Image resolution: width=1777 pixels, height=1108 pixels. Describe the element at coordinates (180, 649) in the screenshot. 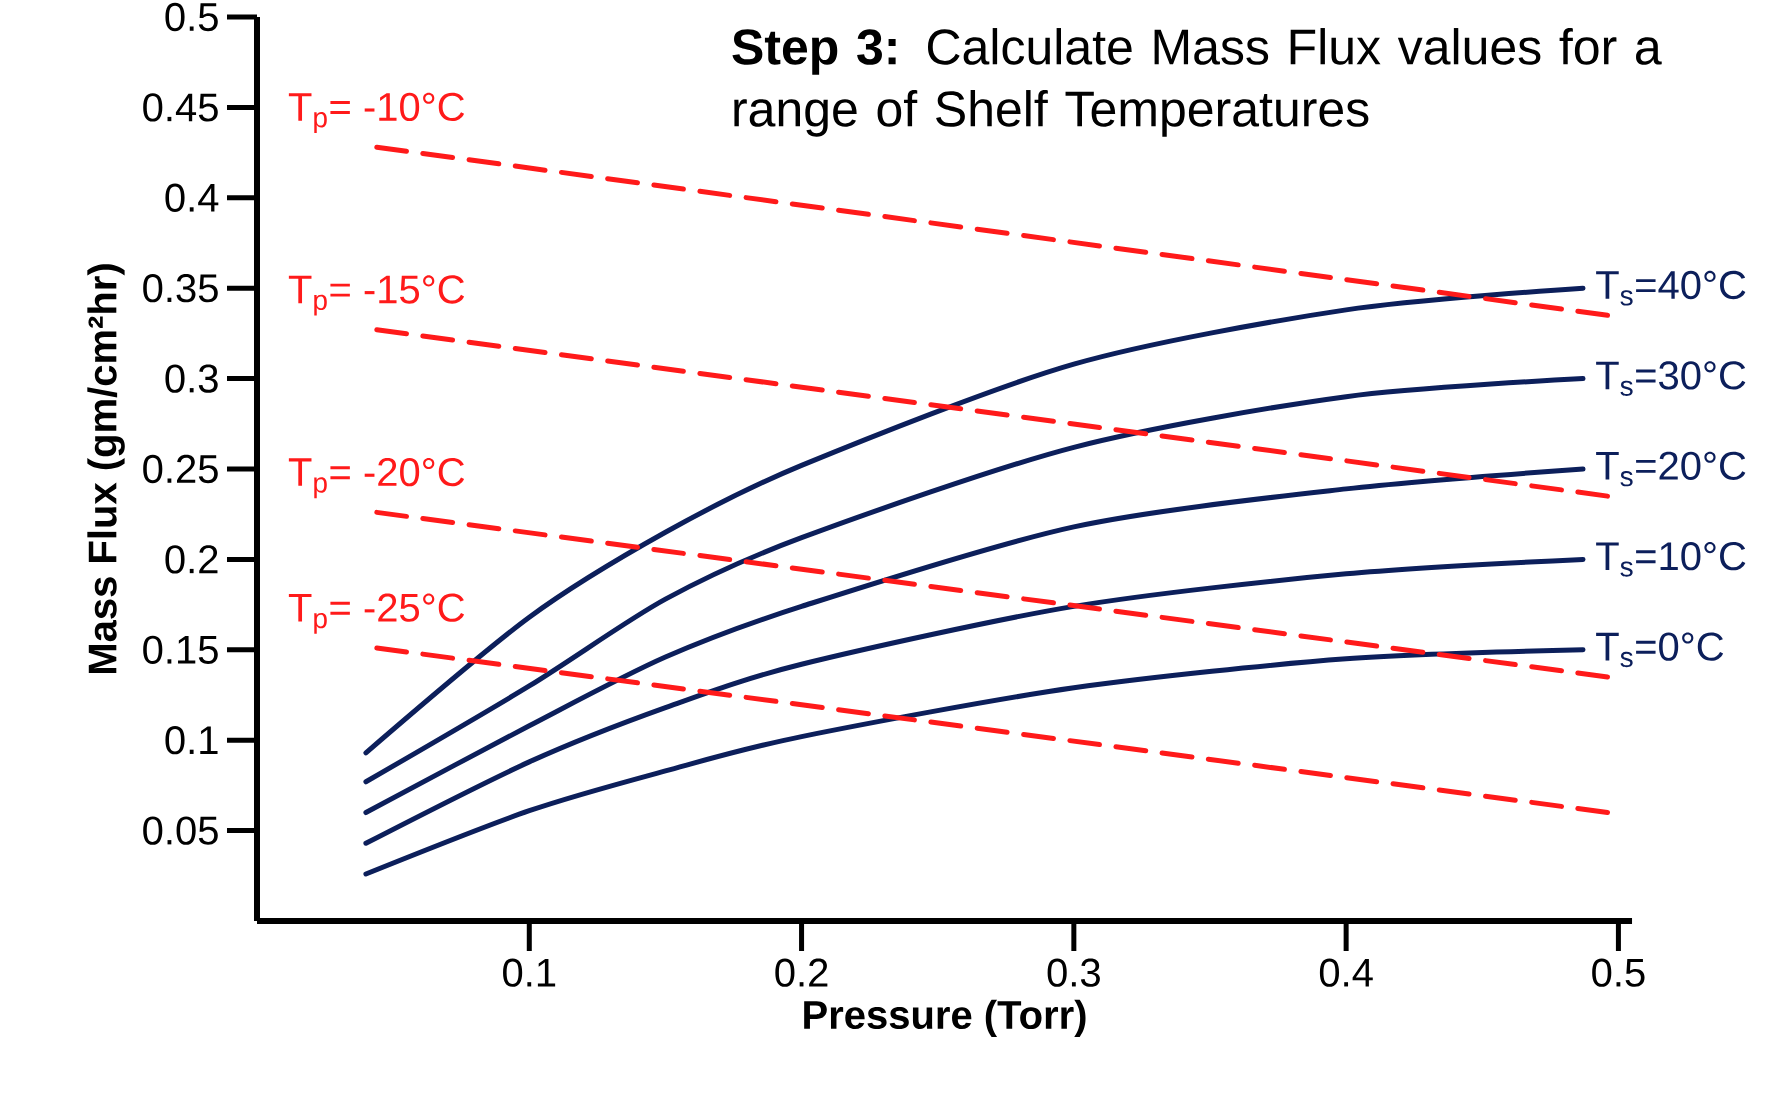

I see `y-tick-label: 0.15` at that location.